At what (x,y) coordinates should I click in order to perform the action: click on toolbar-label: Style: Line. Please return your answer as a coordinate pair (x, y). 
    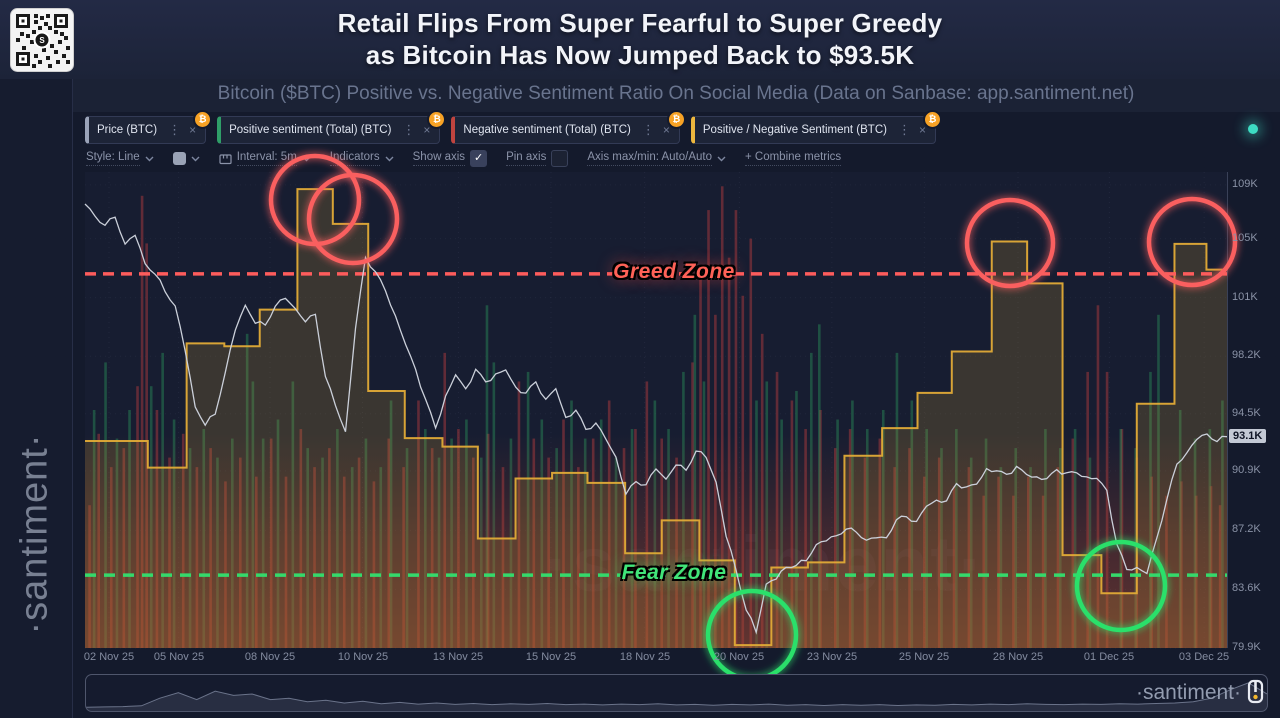
    Looking at the image, I should click on (113, 158).